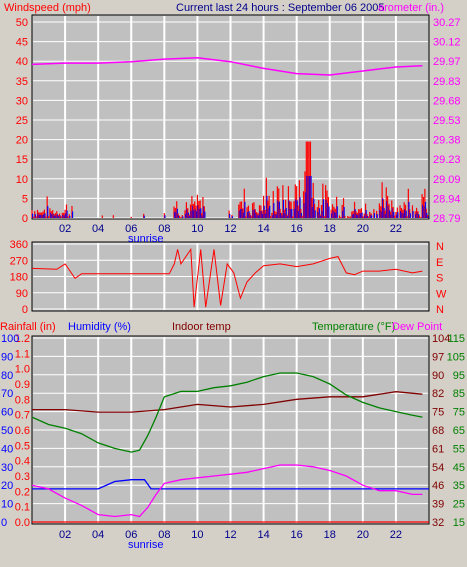 The image size is (467, 567). Describe the element at coordinates (7, 449) in the screenshot. I see `humidity-y-tick-label: 40` at that location.